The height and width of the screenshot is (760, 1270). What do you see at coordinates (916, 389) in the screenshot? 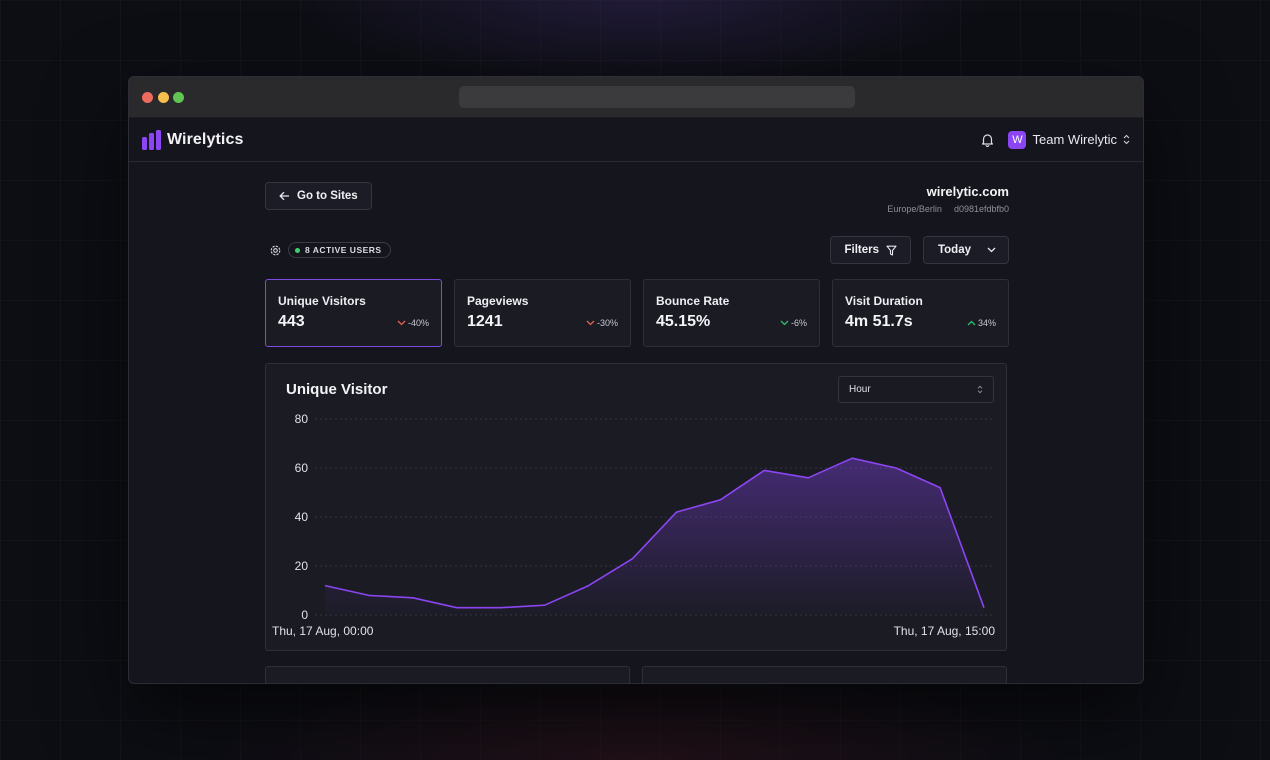
I see `interval-select: Hour` at bounding box center [916, 389].